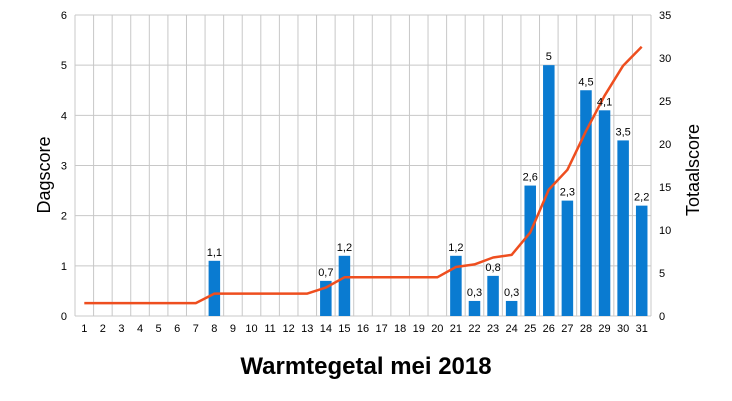 Image resolution: width=732 pixels, height=401 pixels. What do you see at coordinates (214, 253) in the screenshot?
I see `data-label: 1,1` at bounding box center [214, 253].